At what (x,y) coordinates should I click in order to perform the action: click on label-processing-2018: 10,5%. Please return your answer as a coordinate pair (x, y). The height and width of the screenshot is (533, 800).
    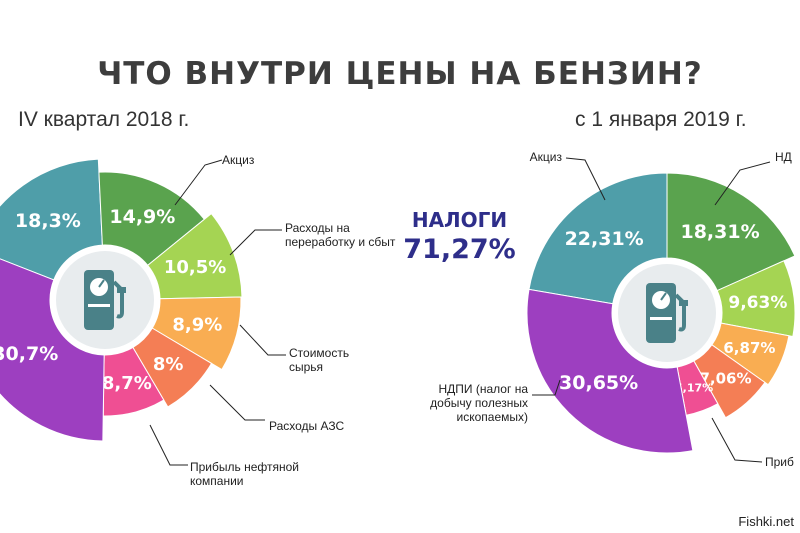
    Looking at the image, I should click on (195, 267).